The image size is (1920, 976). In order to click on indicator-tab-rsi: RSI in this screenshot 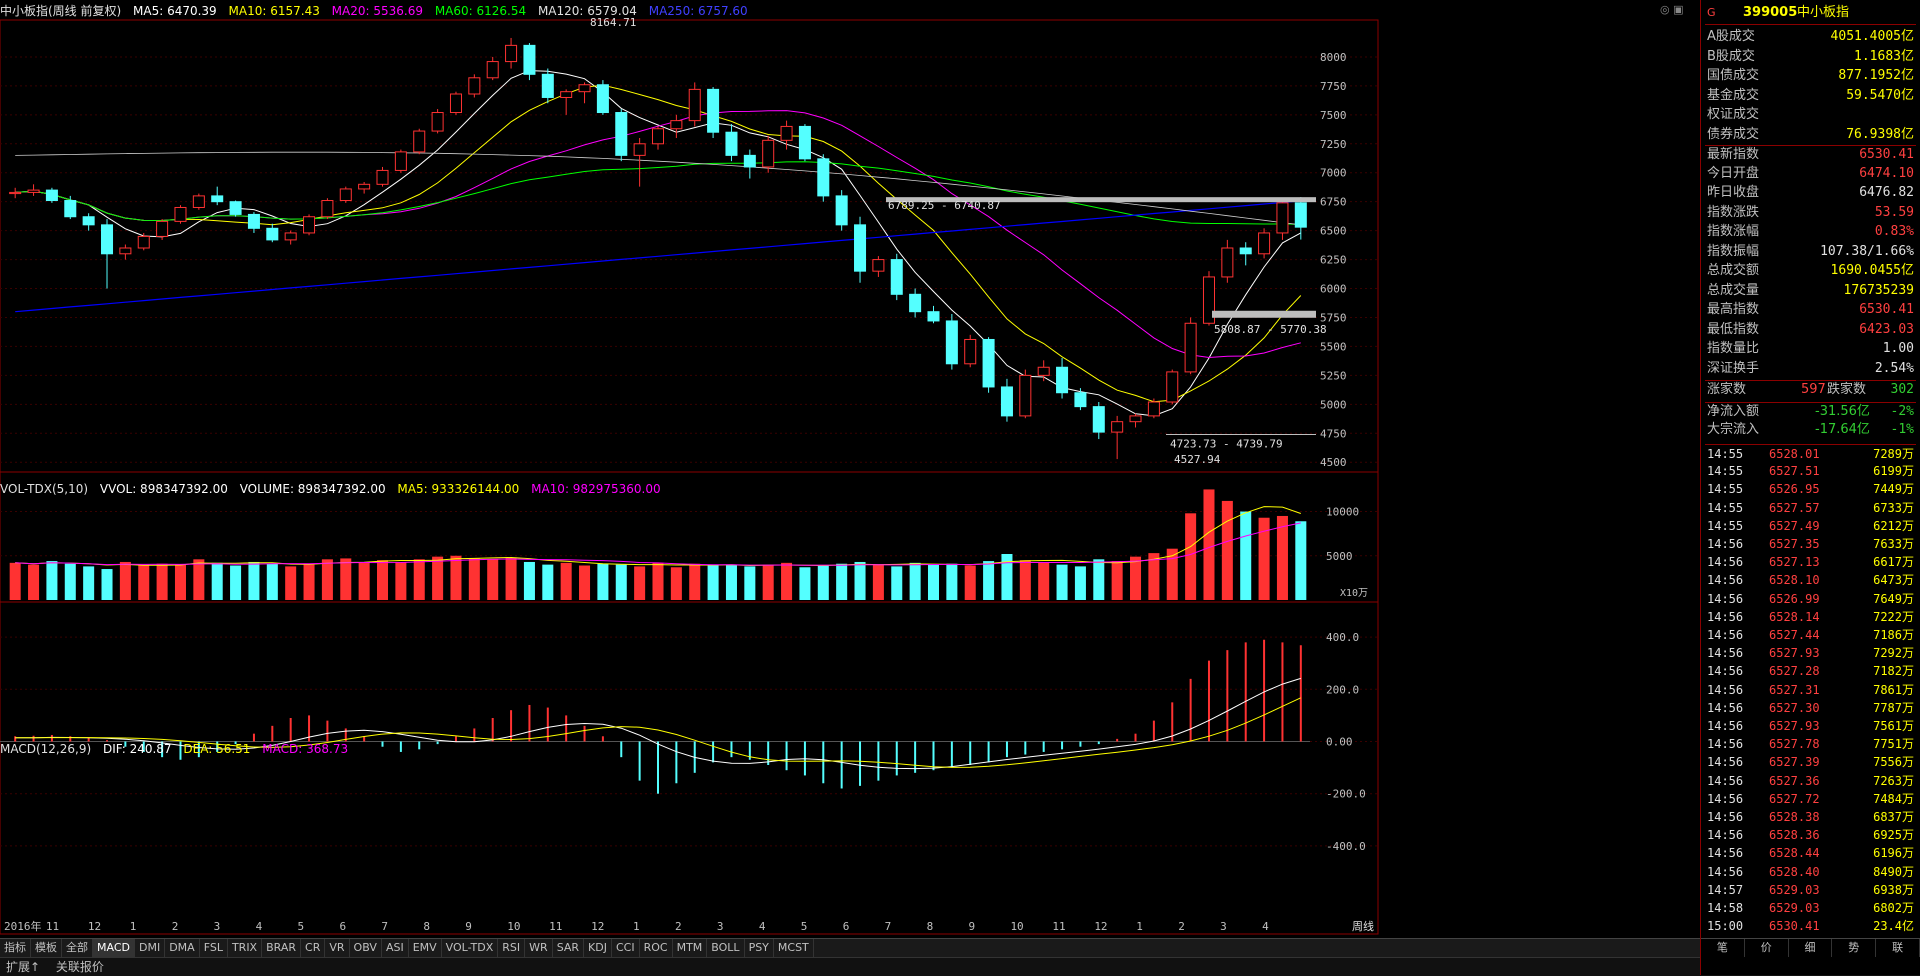, I will do `click(512, 948)`.